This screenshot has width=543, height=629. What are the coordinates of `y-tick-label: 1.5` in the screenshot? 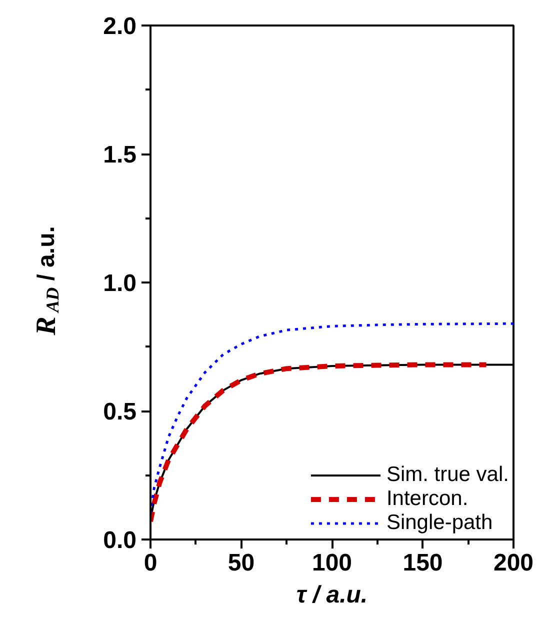 It's located at (120, 155).